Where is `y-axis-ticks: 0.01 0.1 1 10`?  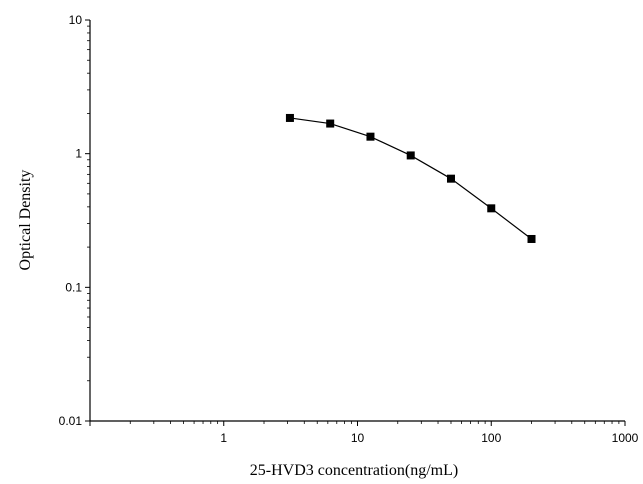 y-axis-ticks: 0.01 0.1 1 10 is located at coordinates (74, 220).